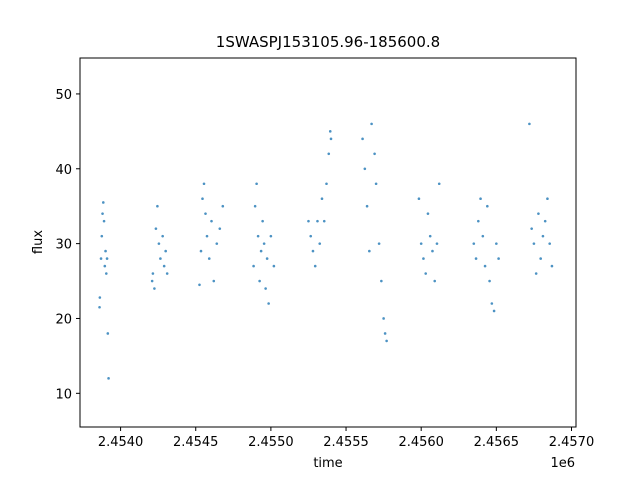  I want to click on x-tick-label: 2.4550, so click(271, 442).